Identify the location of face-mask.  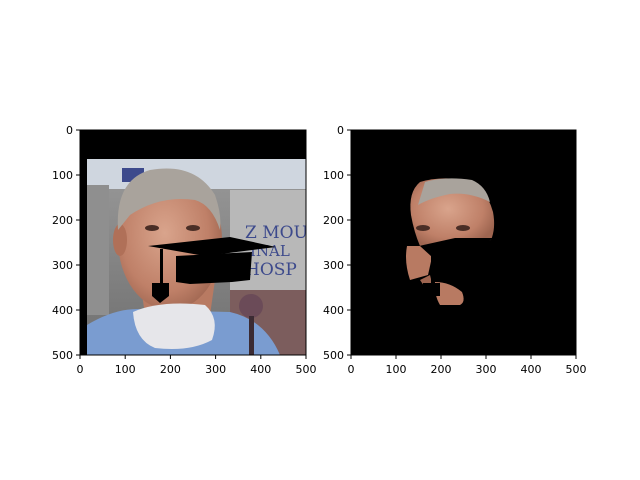
(174, 326).